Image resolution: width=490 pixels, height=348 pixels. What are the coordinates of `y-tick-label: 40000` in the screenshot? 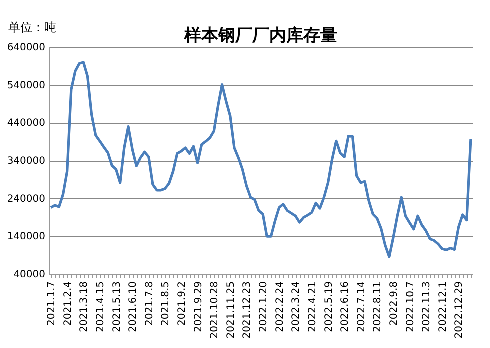 It's located at (30, 275).